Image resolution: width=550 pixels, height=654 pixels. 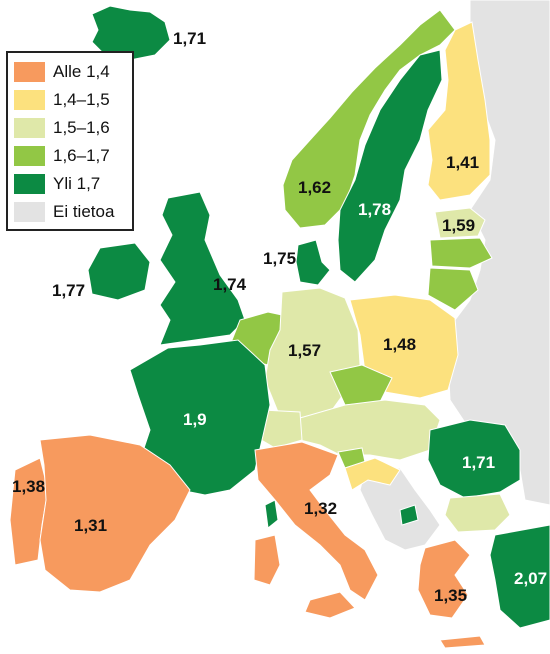 What do you see at coordinates (372, 474) in the screenshot?
I see `region-croatia` at bounding box center [372, 474].